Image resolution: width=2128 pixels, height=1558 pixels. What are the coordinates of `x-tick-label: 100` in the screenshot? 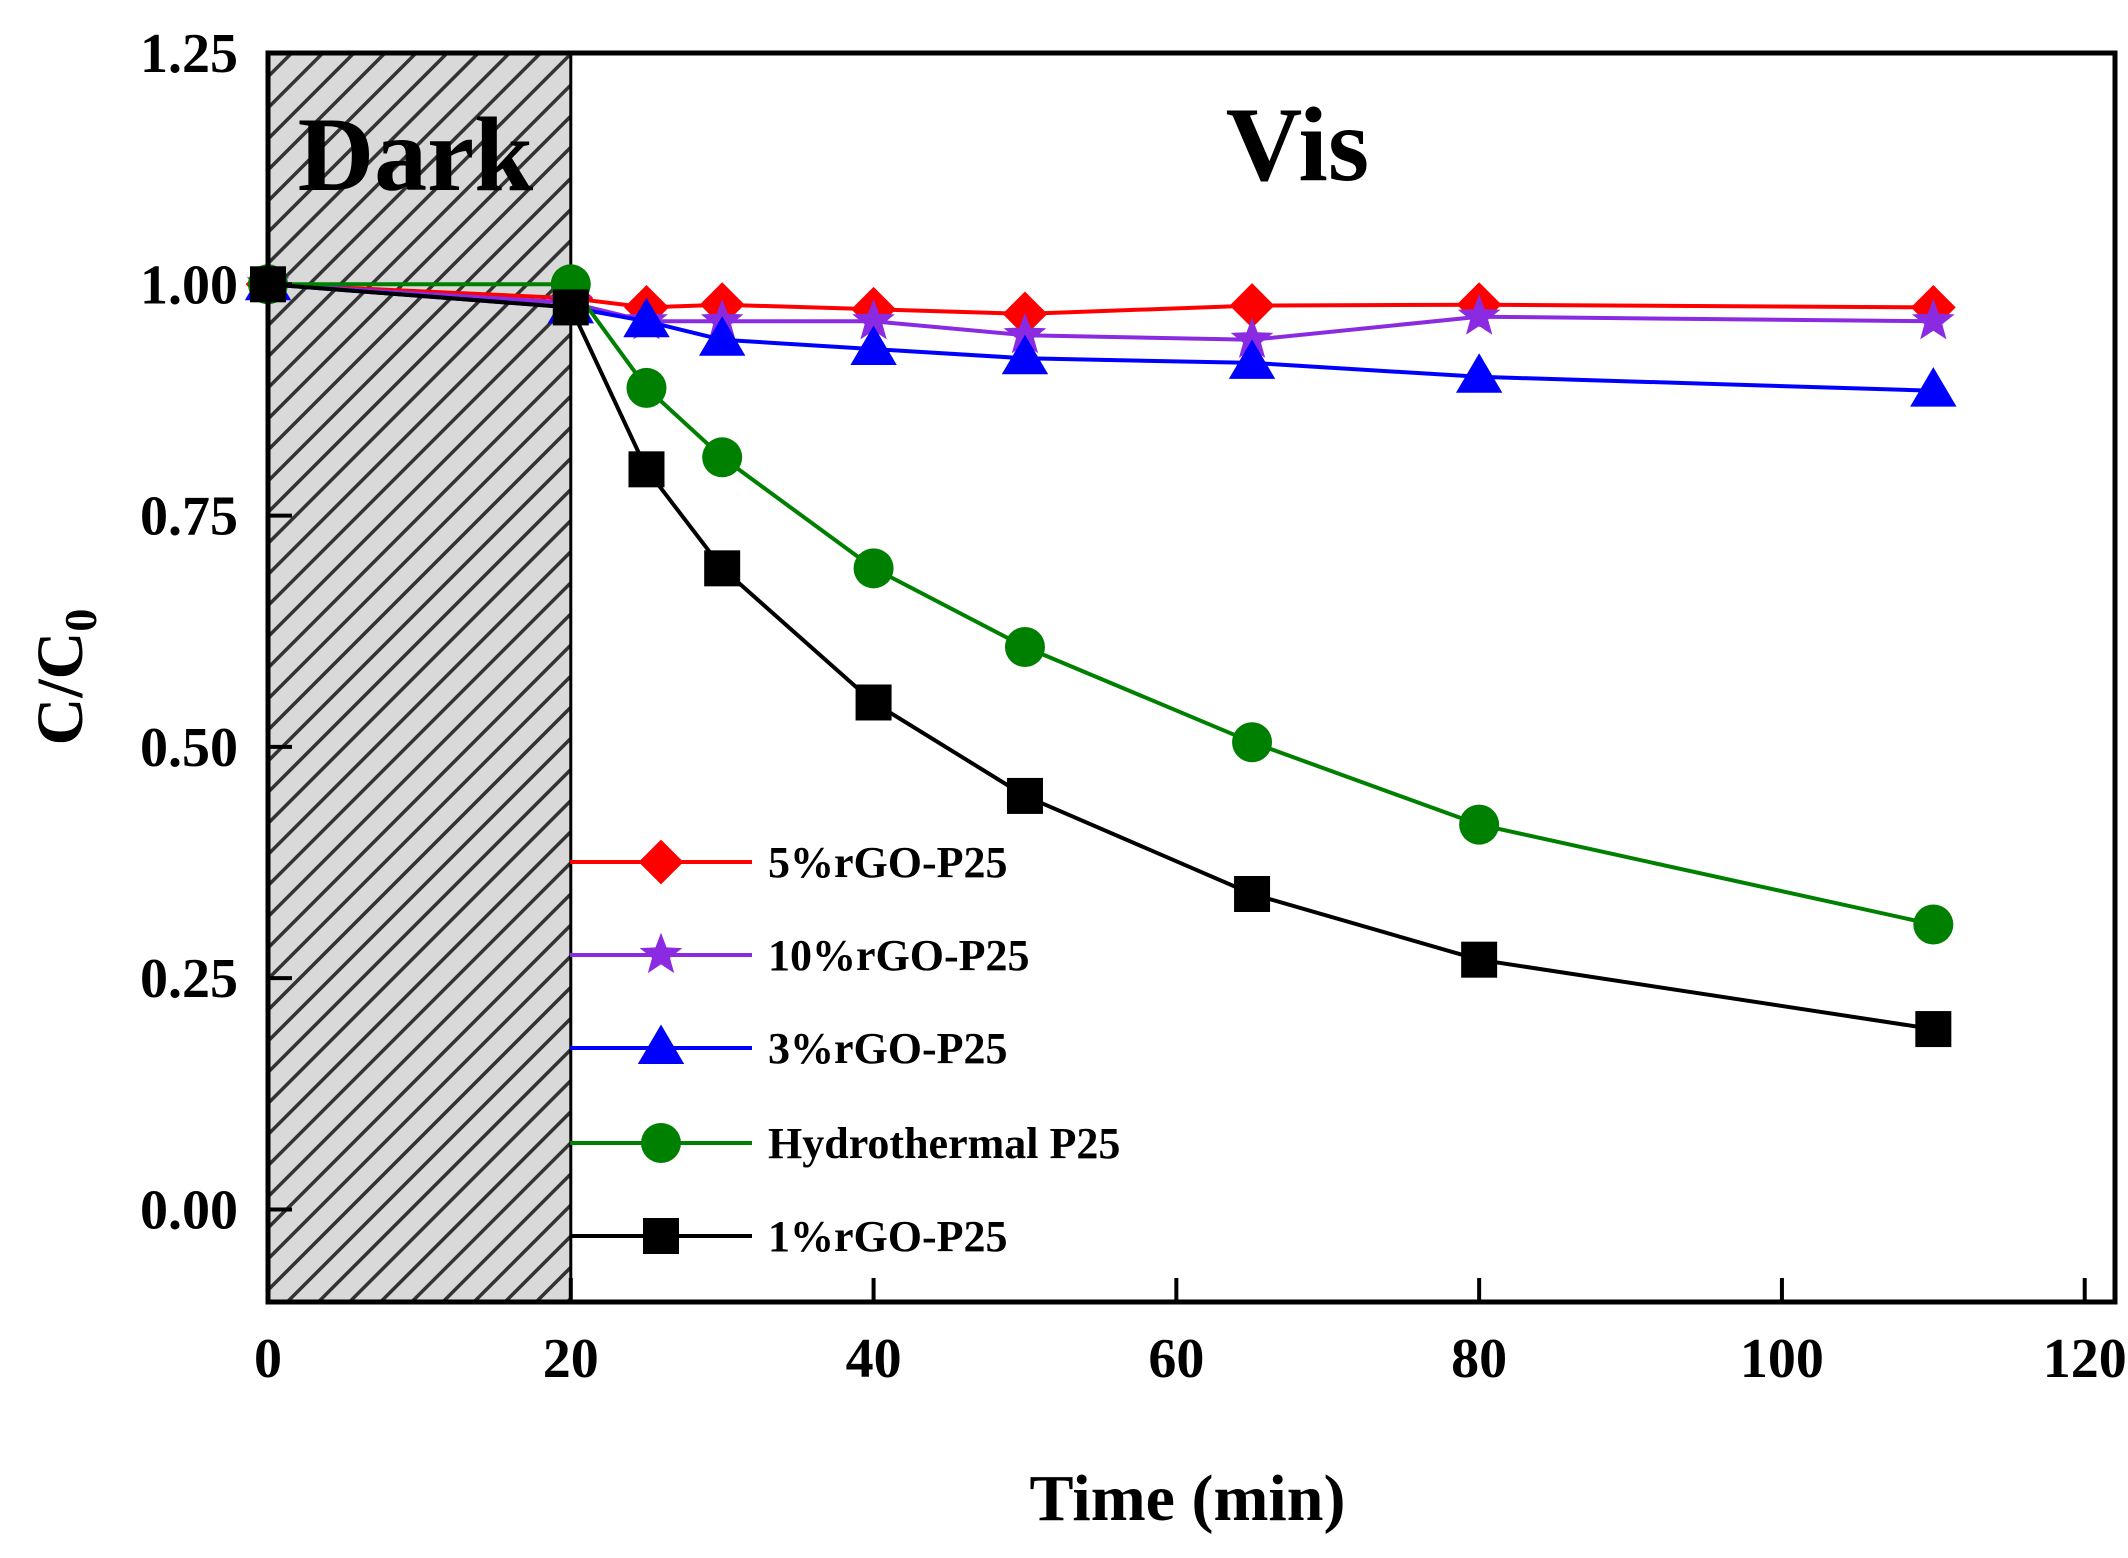 It's located at (1782, 1359).